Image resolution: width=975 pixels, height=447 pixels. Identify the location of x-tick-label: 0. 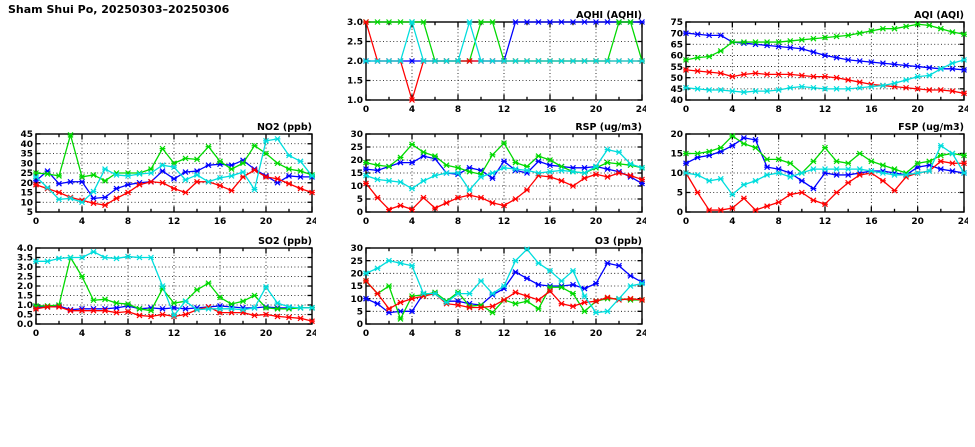
(686, 110).